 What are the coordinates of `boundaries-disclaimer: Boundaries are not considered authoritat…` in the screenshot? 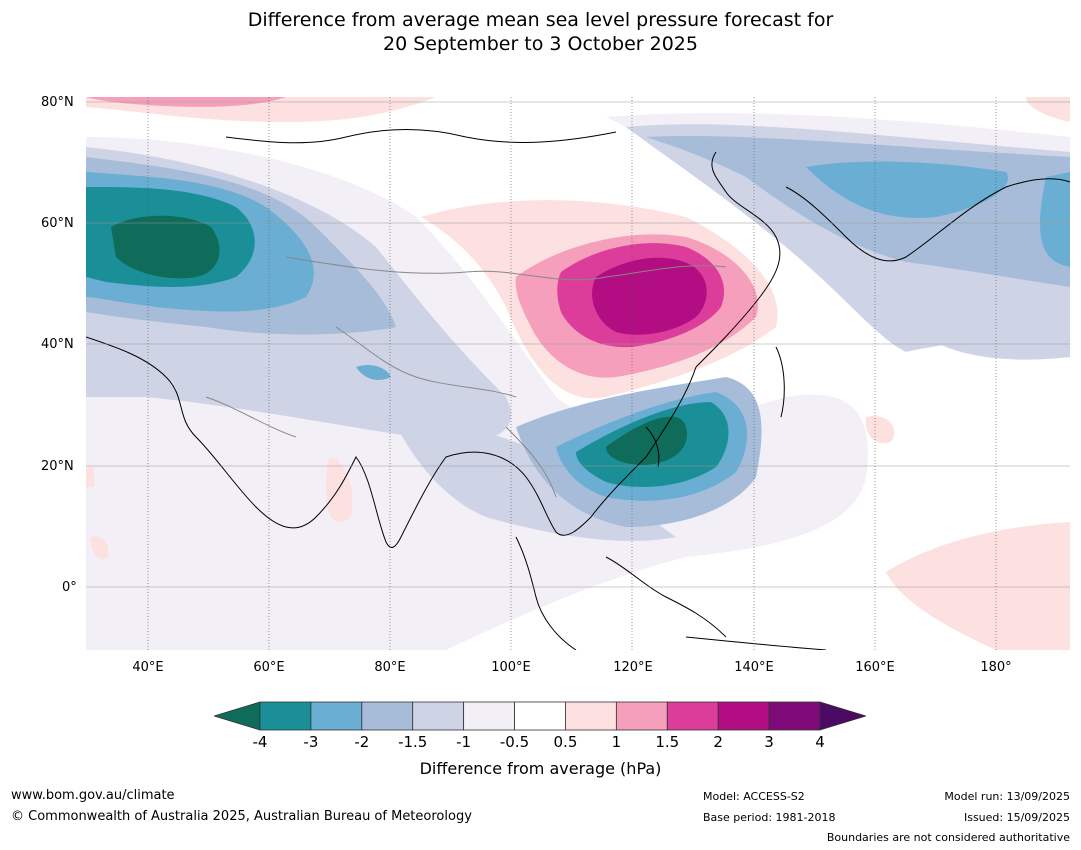 It's located at (948, 837).